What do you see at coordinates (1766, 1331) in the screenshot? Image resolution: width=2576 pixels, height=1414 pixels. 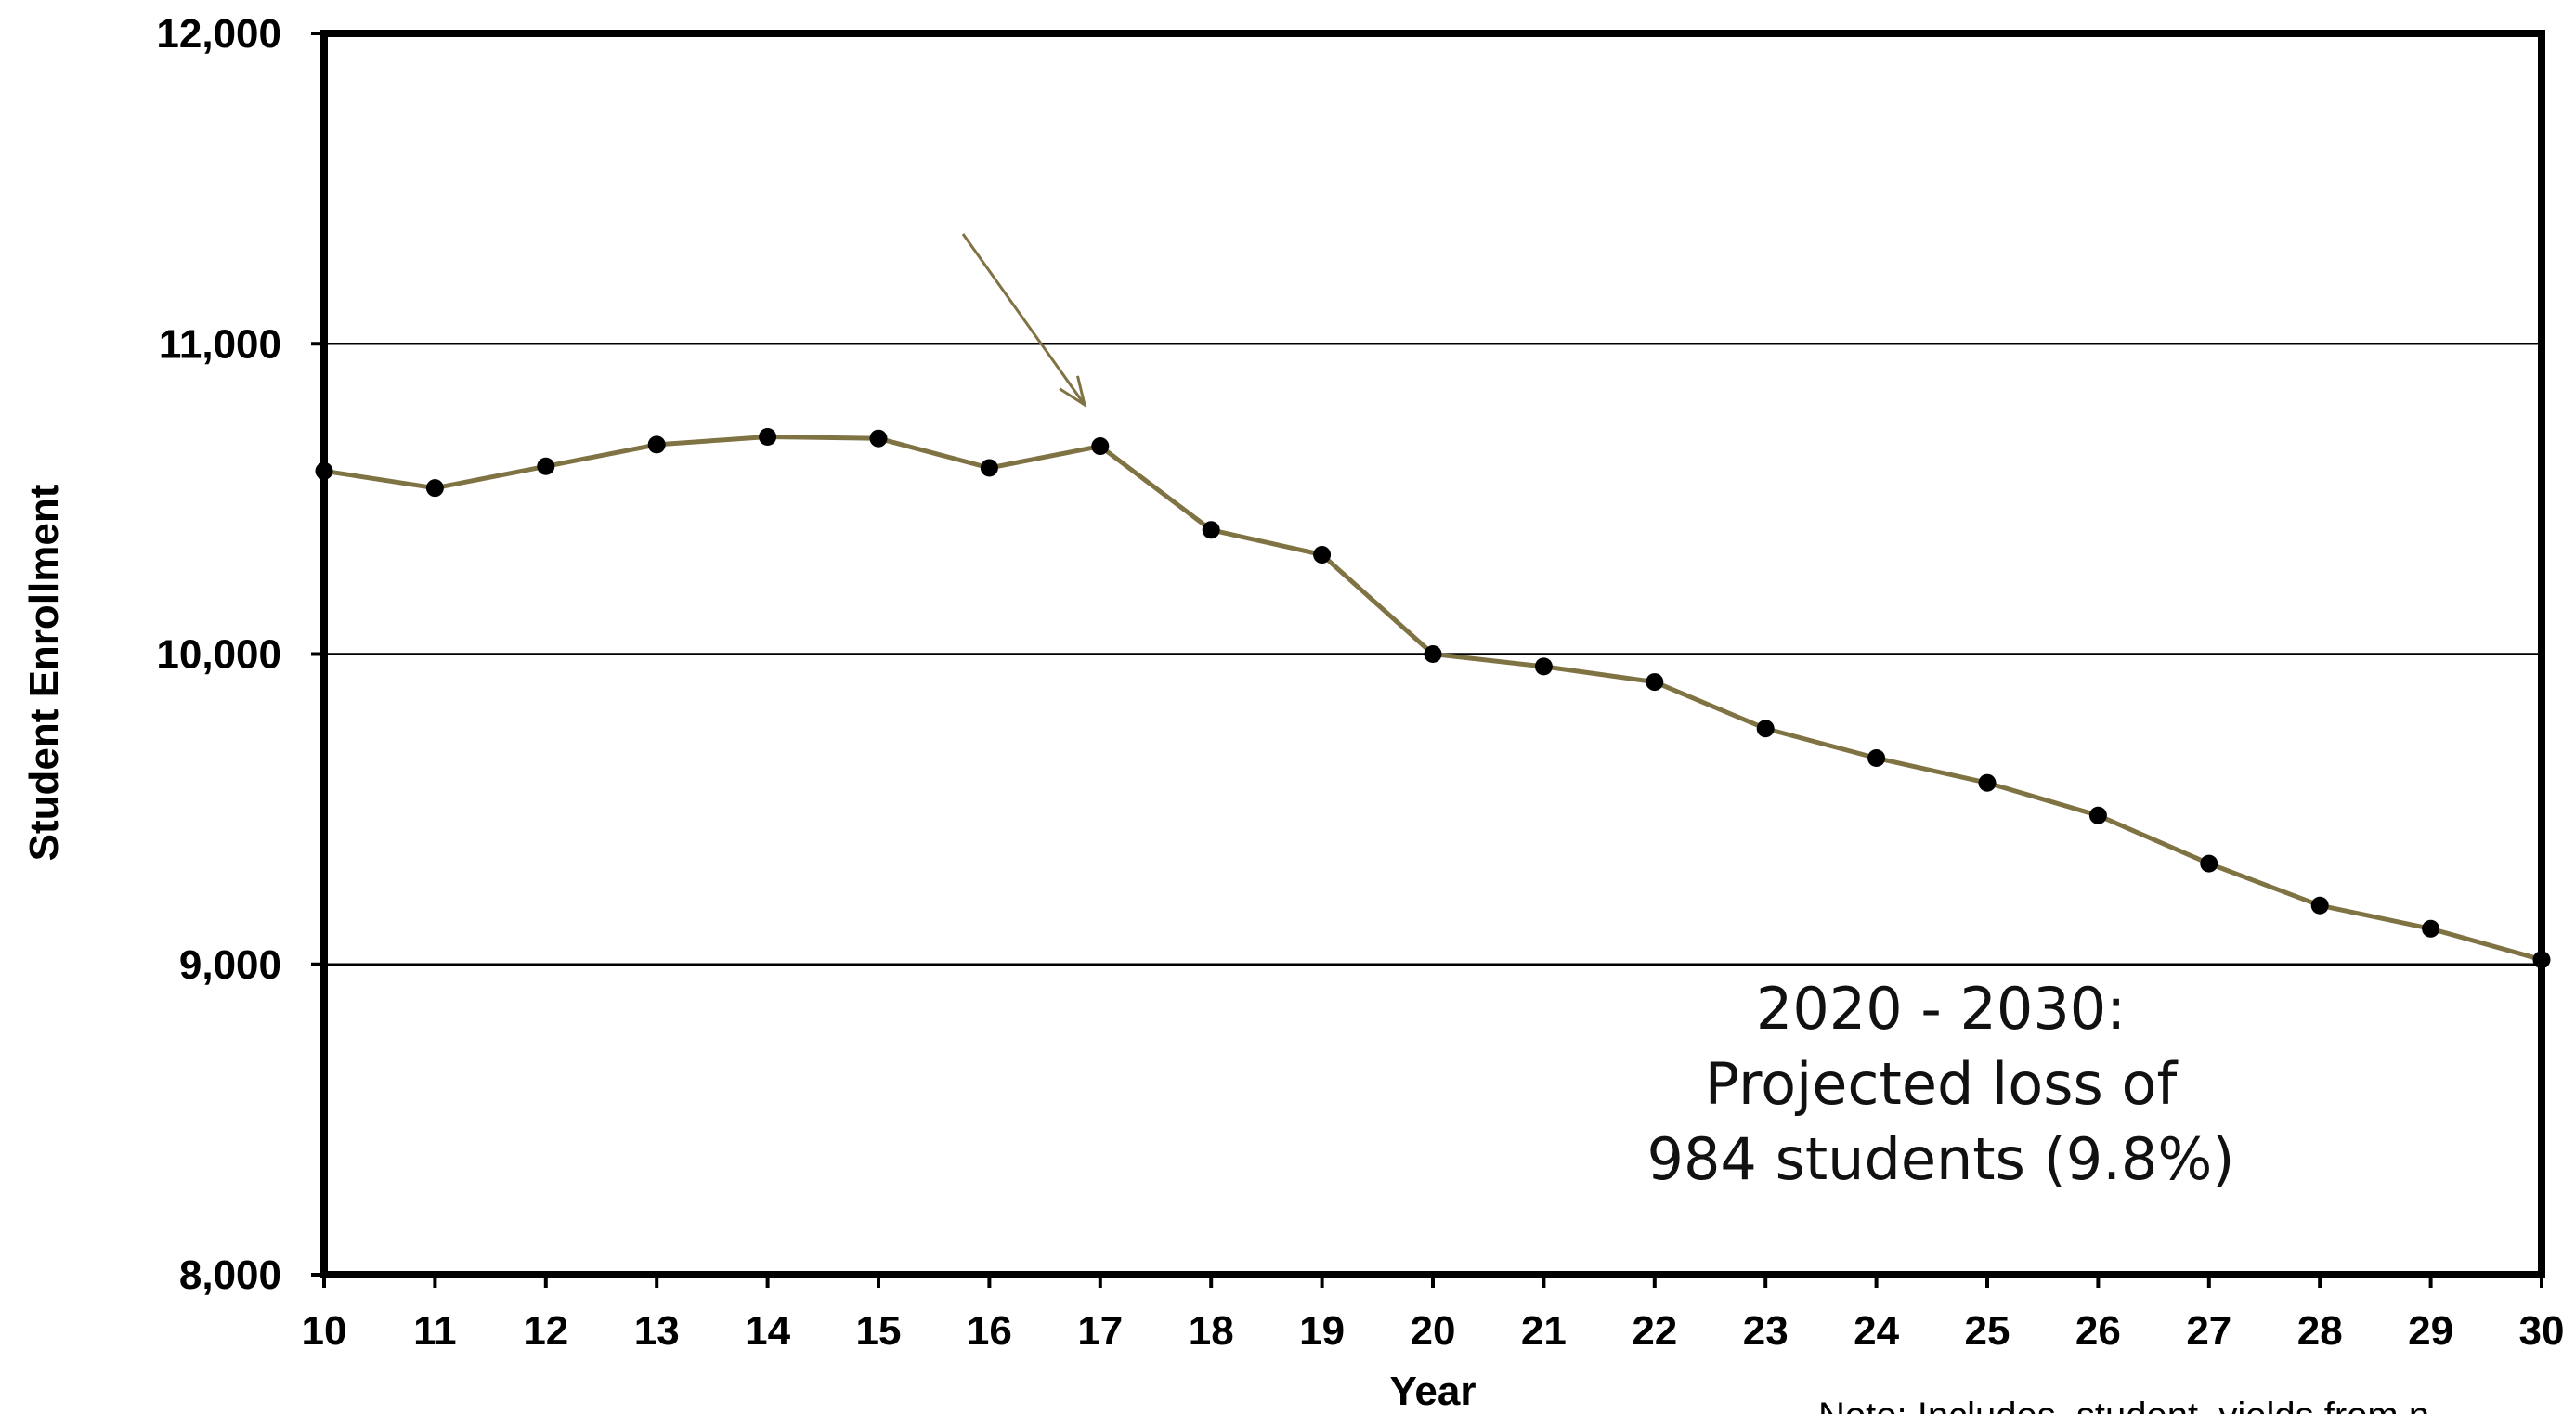 I see `x-tick-label-13: 23` at bounding box center [1766, 1331].